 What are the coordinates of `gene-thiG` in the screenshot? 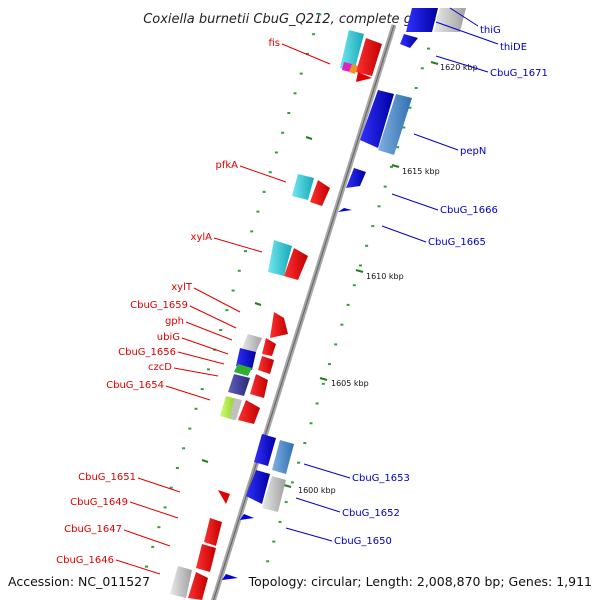 It's located at (422, 20).